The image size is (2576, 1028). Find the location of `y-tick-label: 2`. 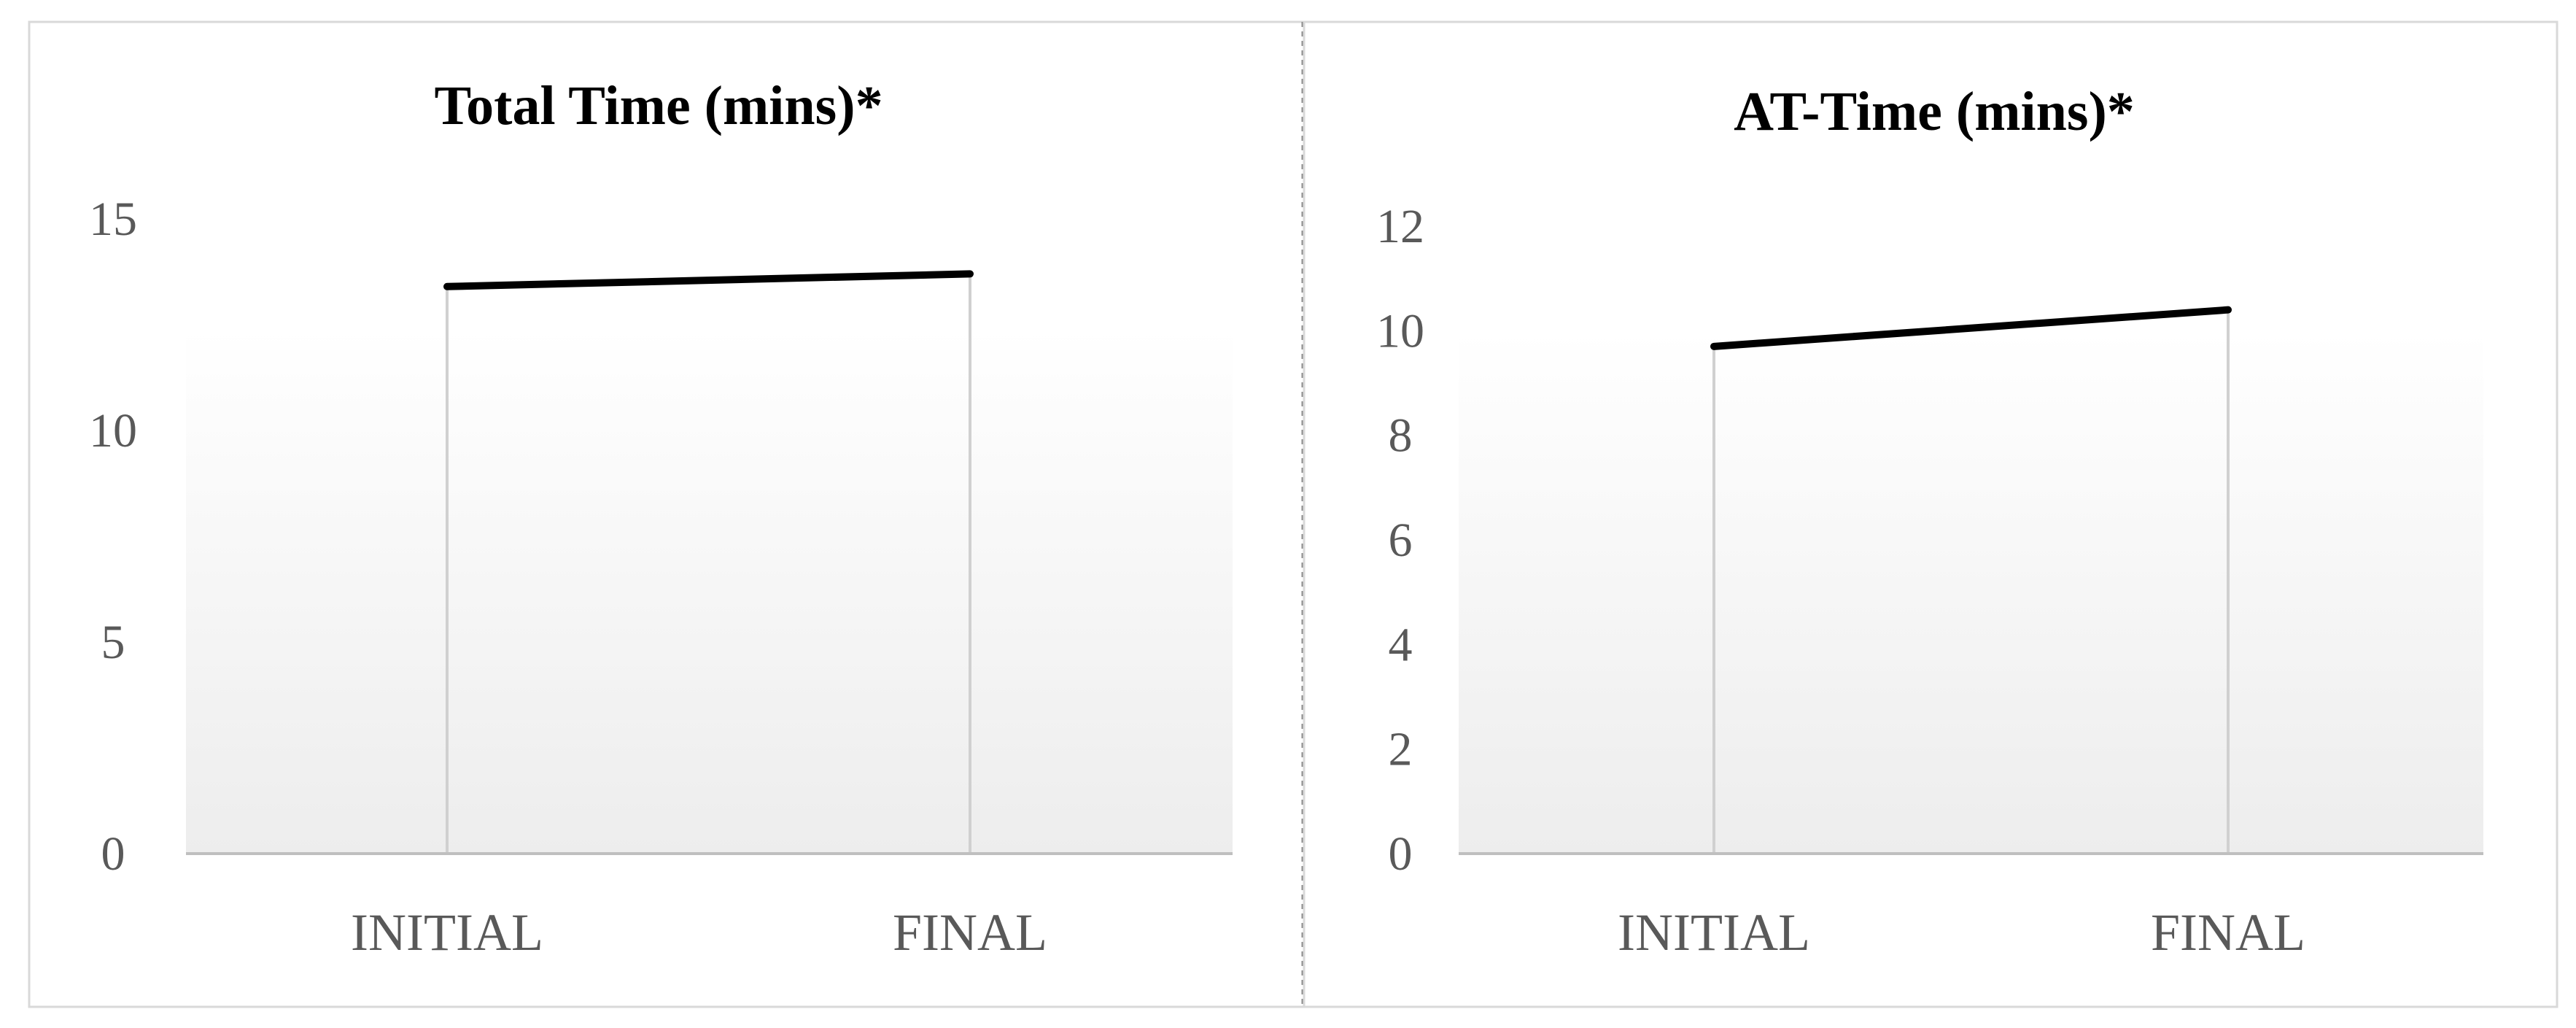

y-tick-label: 2 is located at coordinates (1401, 749).